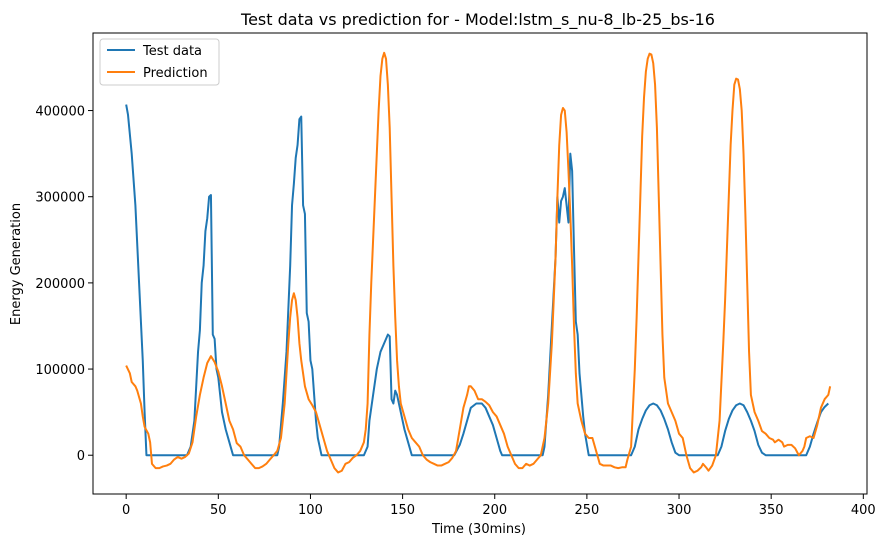 This screenshot has height=547, width=887. Describe the element at coordinates (586, 510) in the screenshot. I see `x-tick-label: 250` at that location.